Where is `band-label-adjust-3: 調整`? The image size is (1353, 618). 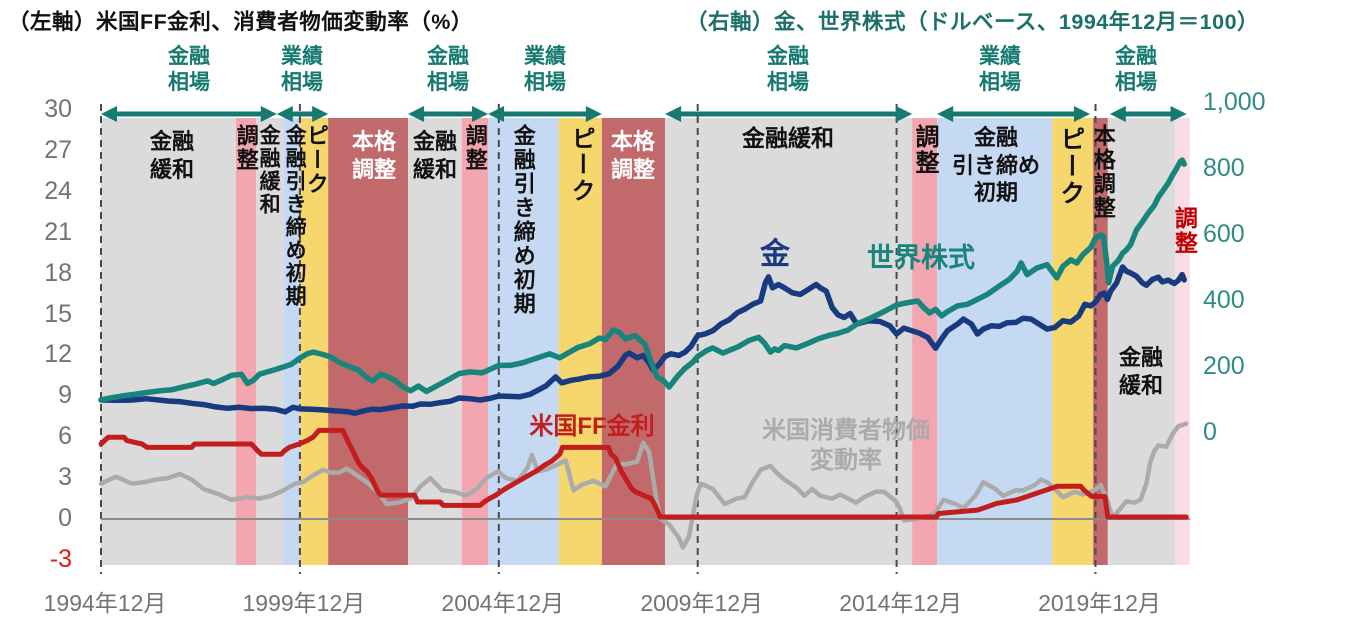 band-label-adjust-3: 調整 is located at coordinates (924, 150).